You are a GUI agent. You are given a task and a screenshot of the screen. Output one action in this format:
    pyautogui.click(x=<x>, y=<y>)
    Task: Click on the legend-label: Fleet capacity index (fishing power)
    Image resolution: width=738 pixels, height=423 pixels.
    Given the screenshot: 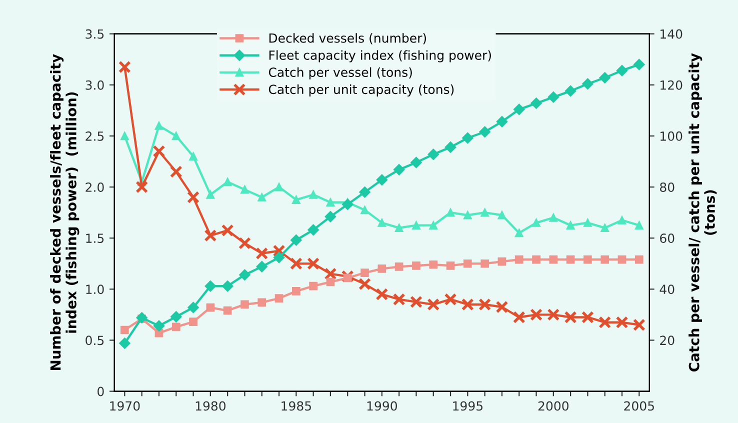 What is the action you would take?
    pyautogui.click(x=380, y=56)
    